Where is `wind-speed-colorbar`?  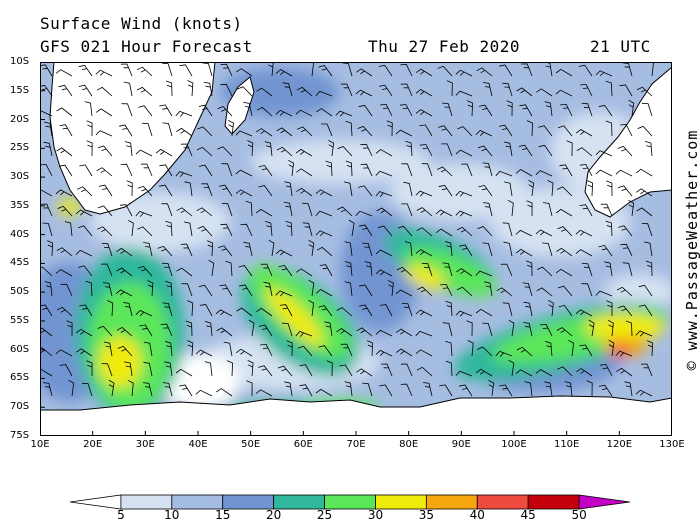 wind-speed-colorbar is located at coordinates (350, 502).